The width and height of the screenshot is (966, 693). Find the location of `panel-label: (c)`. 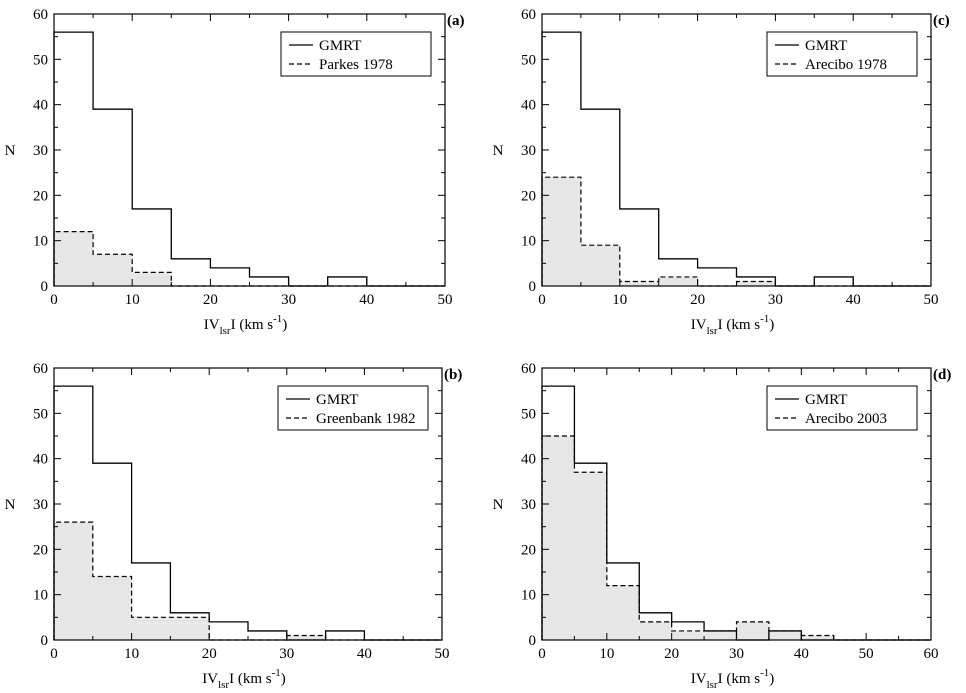

panel-label: (c) is located at coordinates (941, 21).